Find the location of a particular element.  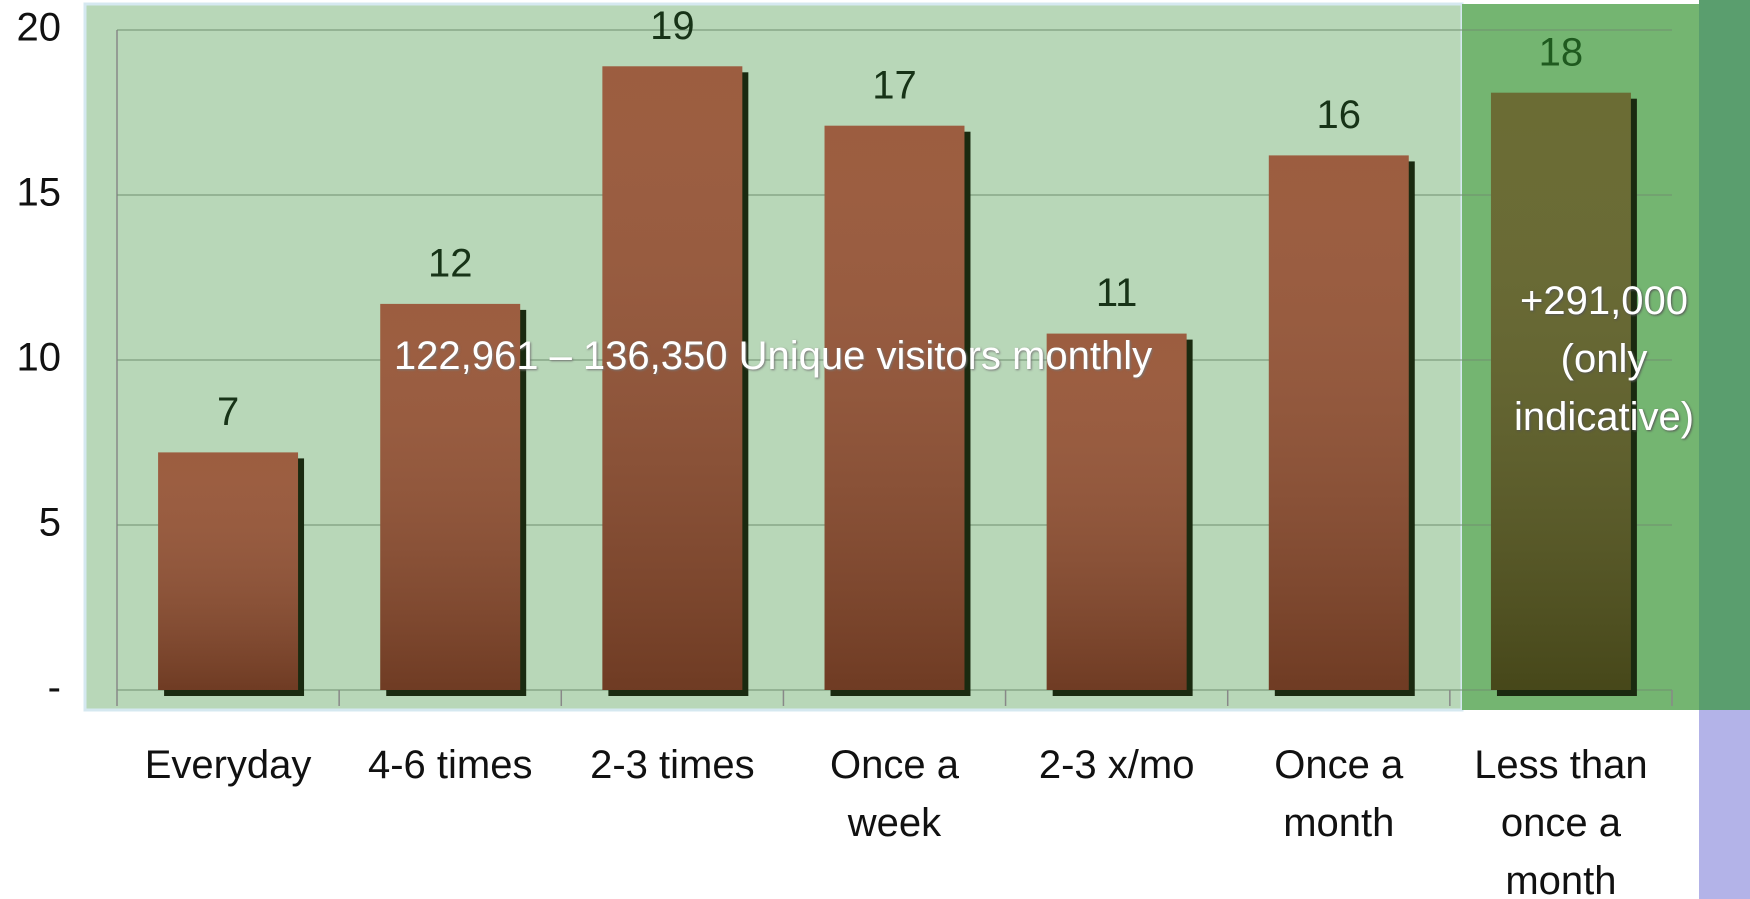

y-tick-label: 20 is located at coordinates (39, 28).